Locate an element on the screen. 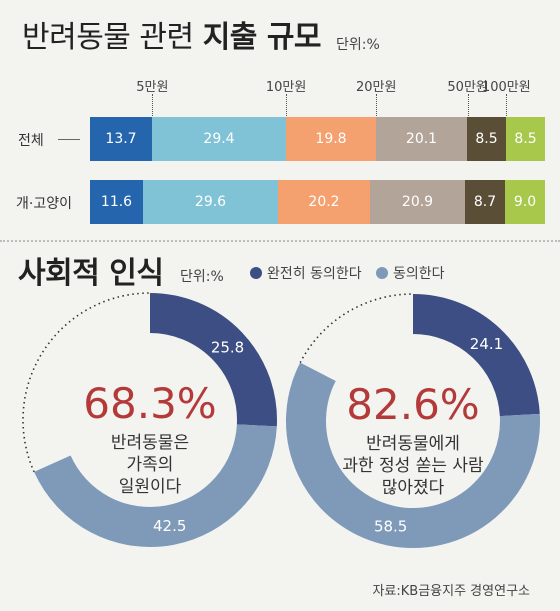 The height and width of the screenshot is (611, 560). bar-segment: 9.0 is located at coordinates (525, 202).